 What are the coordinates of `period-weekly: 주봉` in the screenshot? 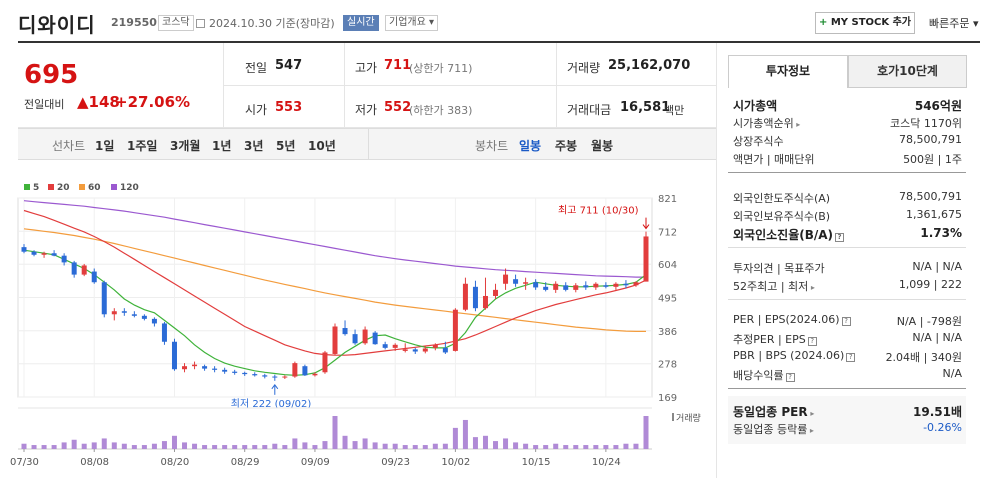 It's located at (566, 146).